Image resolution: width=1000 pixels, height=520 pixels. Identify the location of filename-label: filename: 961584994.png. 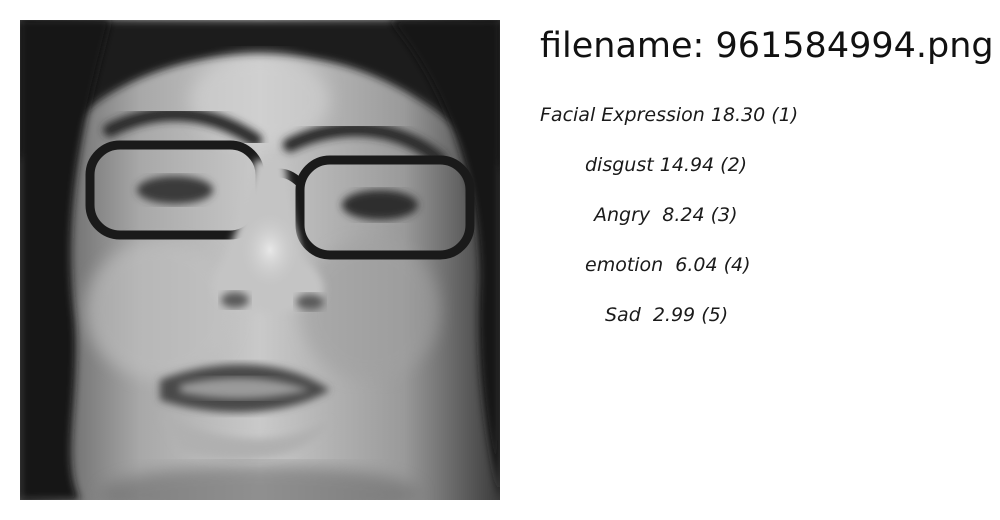
(767, 46).